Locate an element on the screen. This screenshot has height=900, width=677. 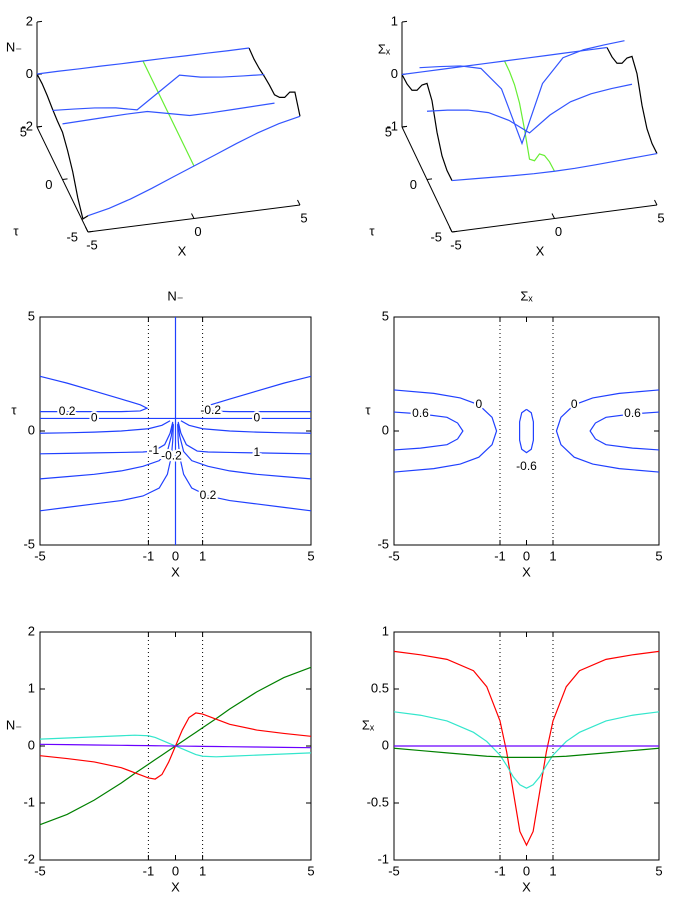
contour-label: -0.6 is located at coordinates (526, 466).